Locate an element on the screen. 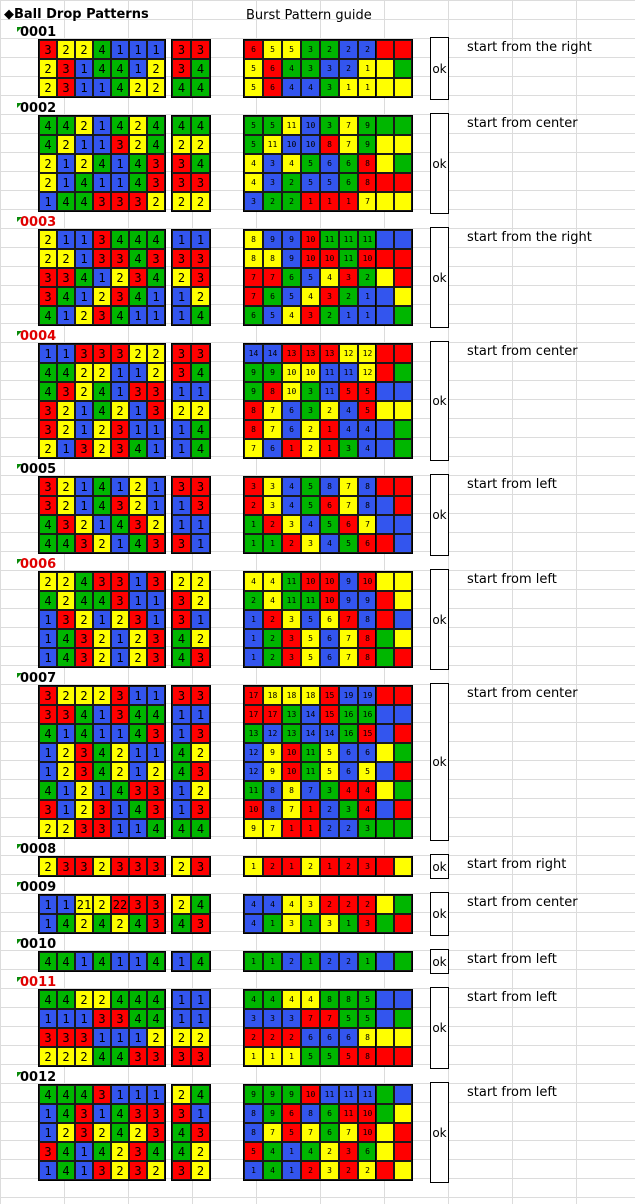 This screenshot has width=635, height=1204. ball-cell: 14 is located at coordinates (329, 733).